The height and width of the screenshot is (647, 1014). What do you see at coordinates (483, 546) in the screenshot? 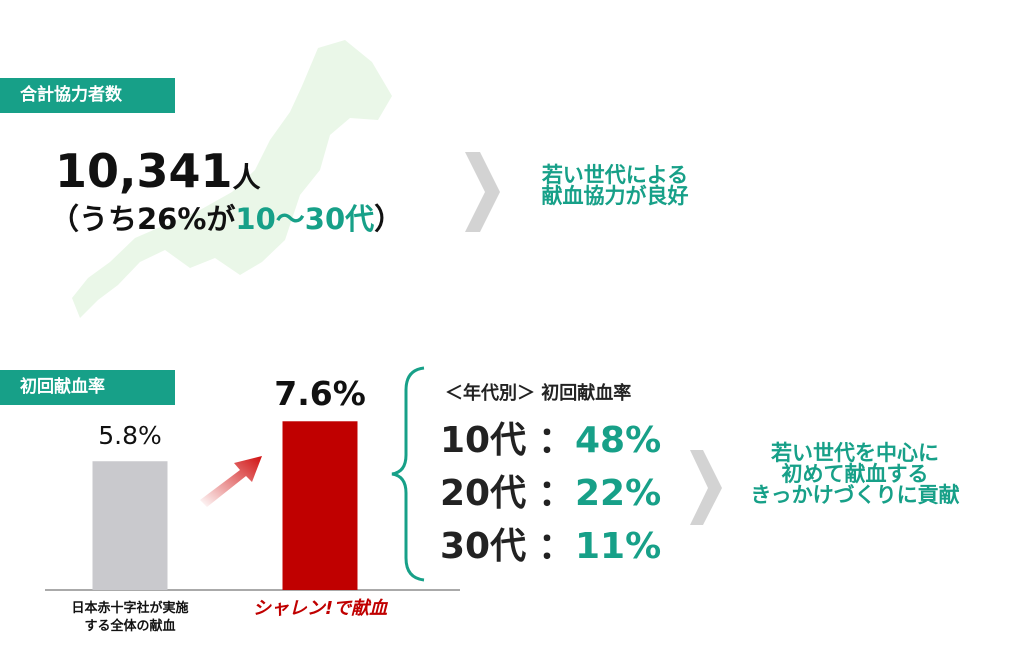
I see `age: 30代` at bounding box center [483, 546].